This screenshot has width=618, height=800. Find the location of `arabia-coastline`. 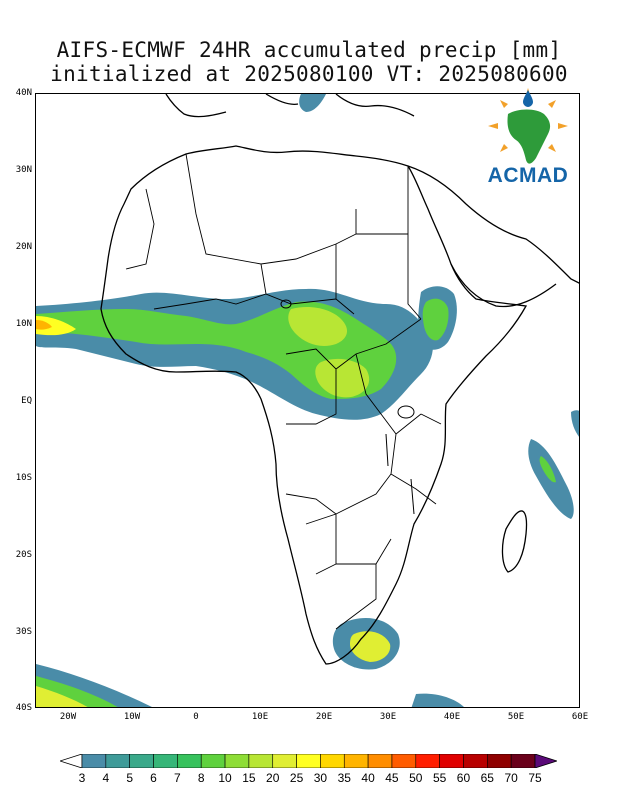

arabia-coastline is located at coordinates (493, 236).